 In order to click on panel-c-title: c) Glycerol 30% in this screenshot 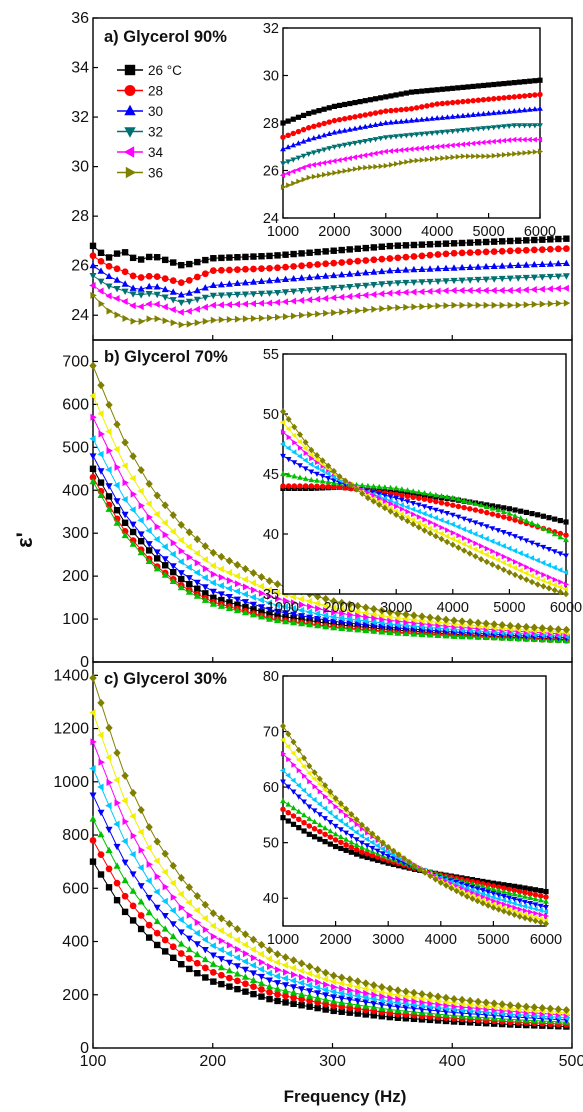, I will do `click(165, 679)`.